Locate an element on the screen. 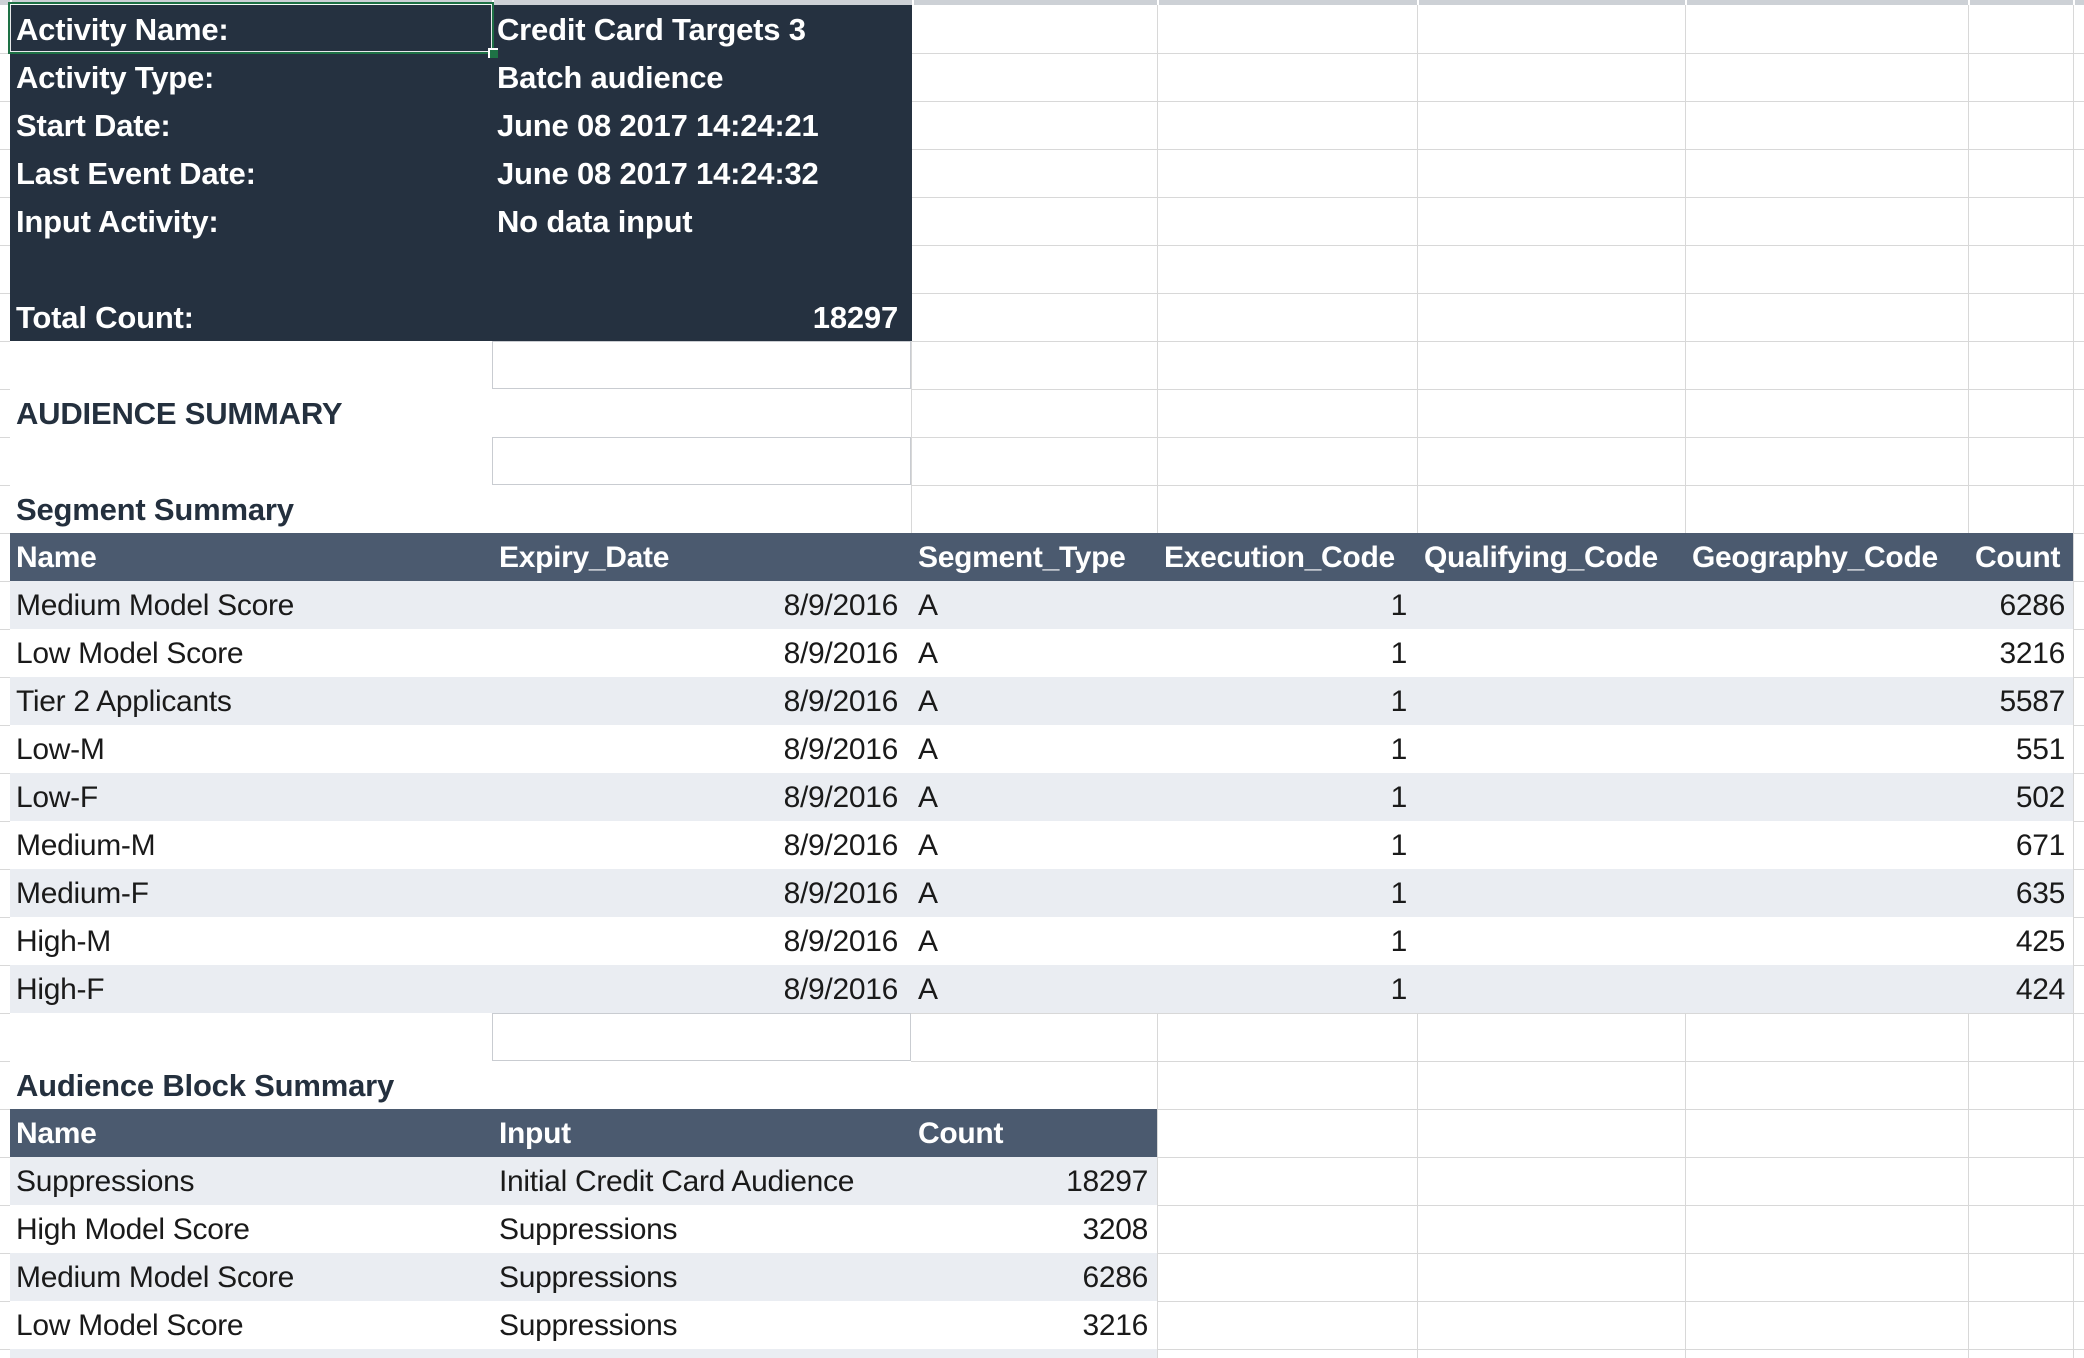 This screenshot has width=2084, height=1358. partial-bottom-row is located at coordinates (583, 1353).